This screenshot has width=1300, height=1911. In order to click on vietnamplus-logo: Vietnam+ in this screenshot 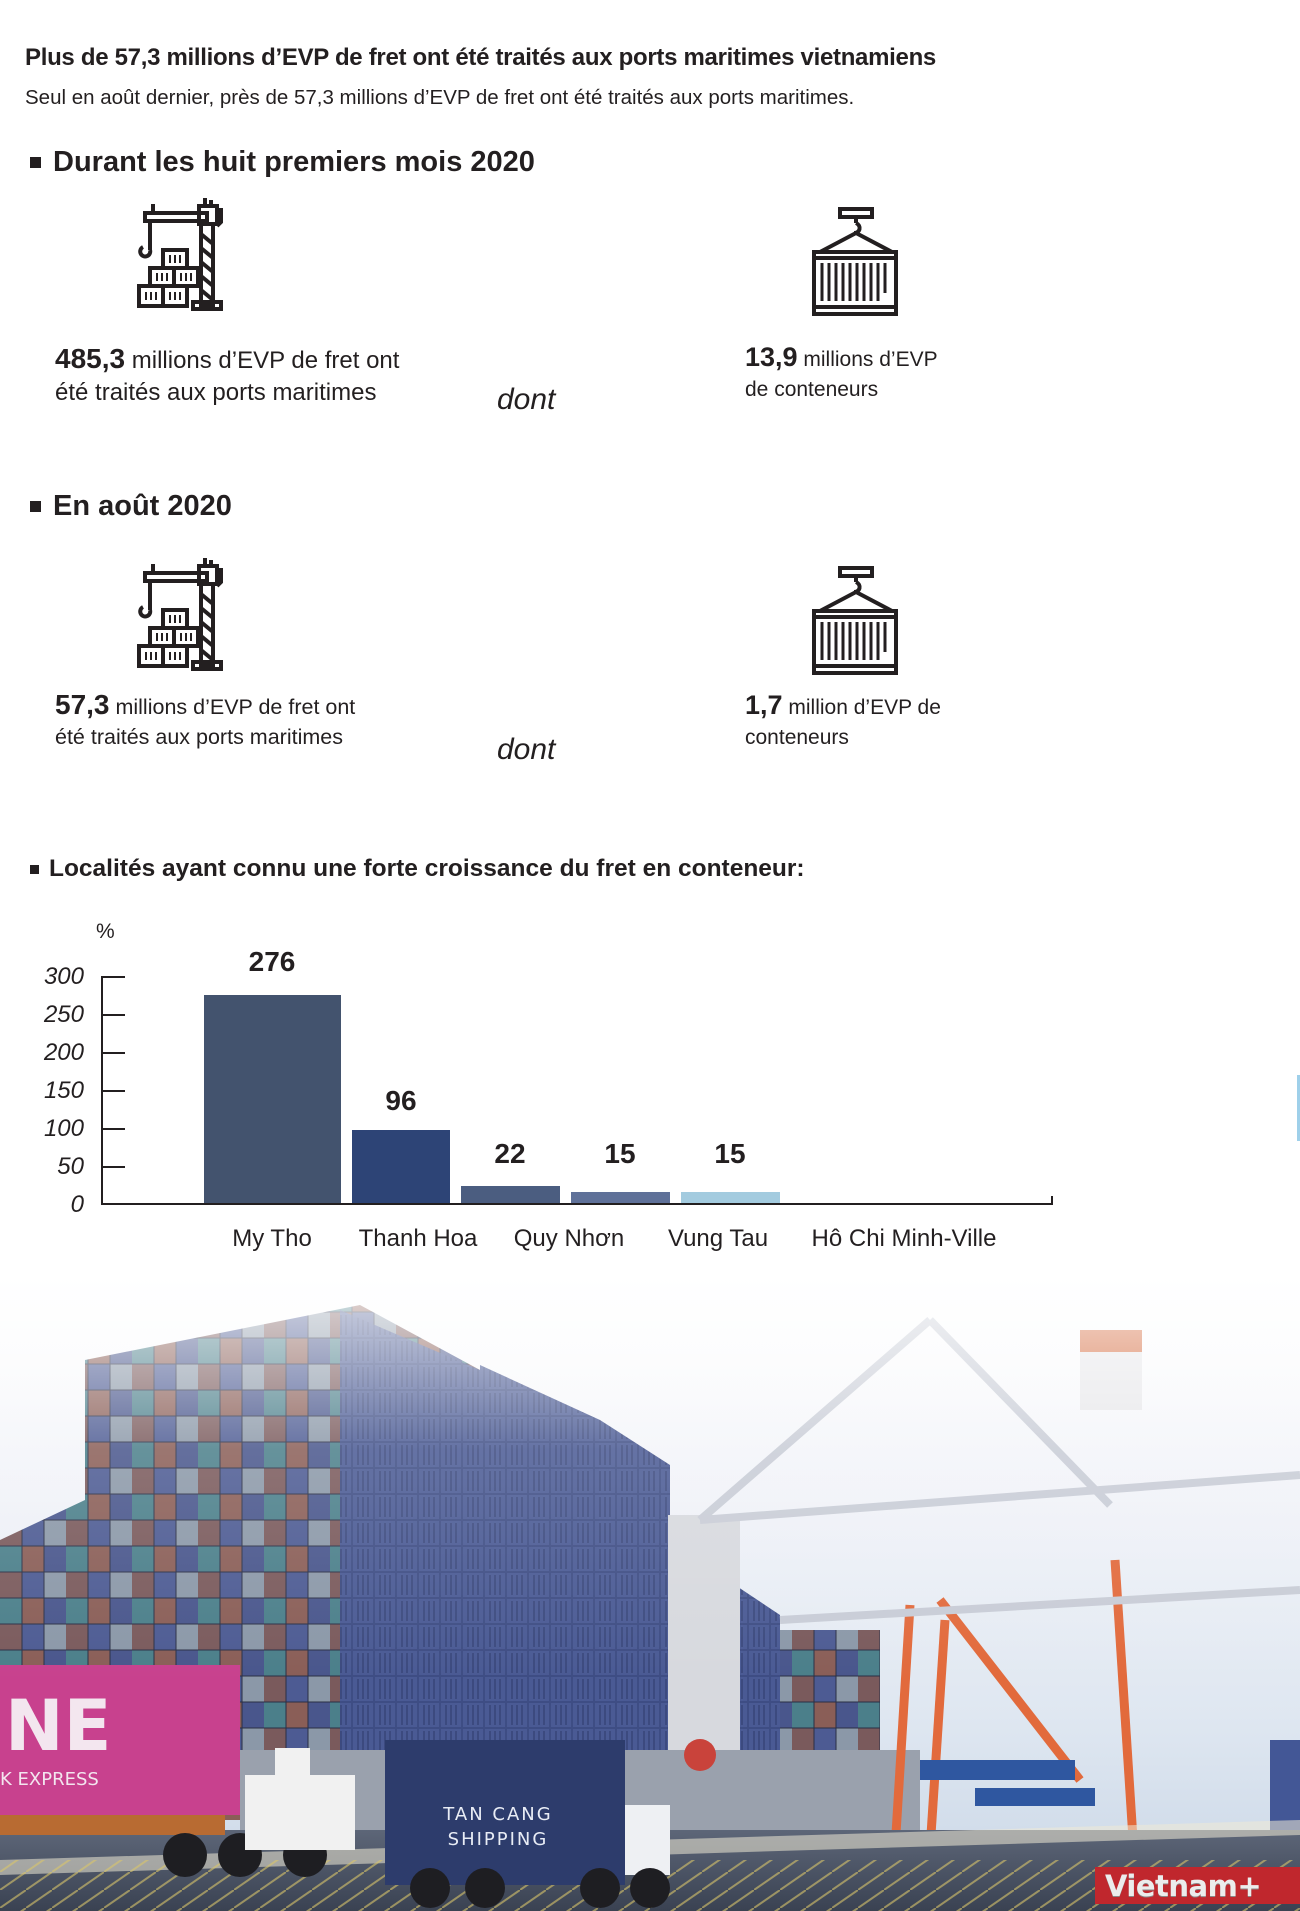, I will do `click(1197, 1885)`.